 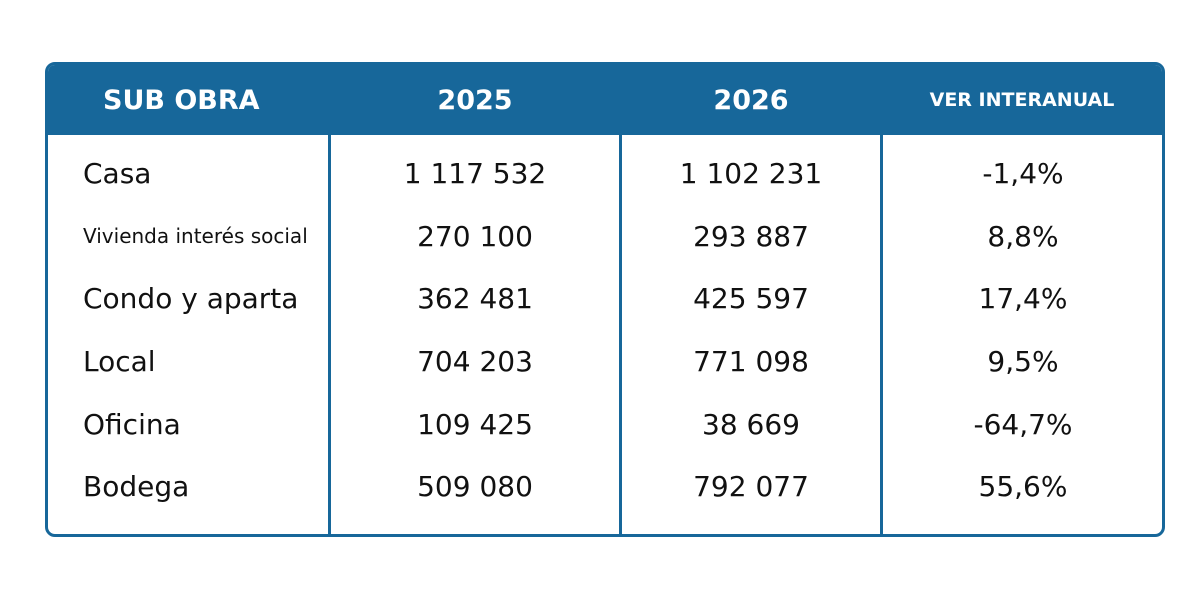 I want to click on row-label: Oficina, so click(x=132, y=424).